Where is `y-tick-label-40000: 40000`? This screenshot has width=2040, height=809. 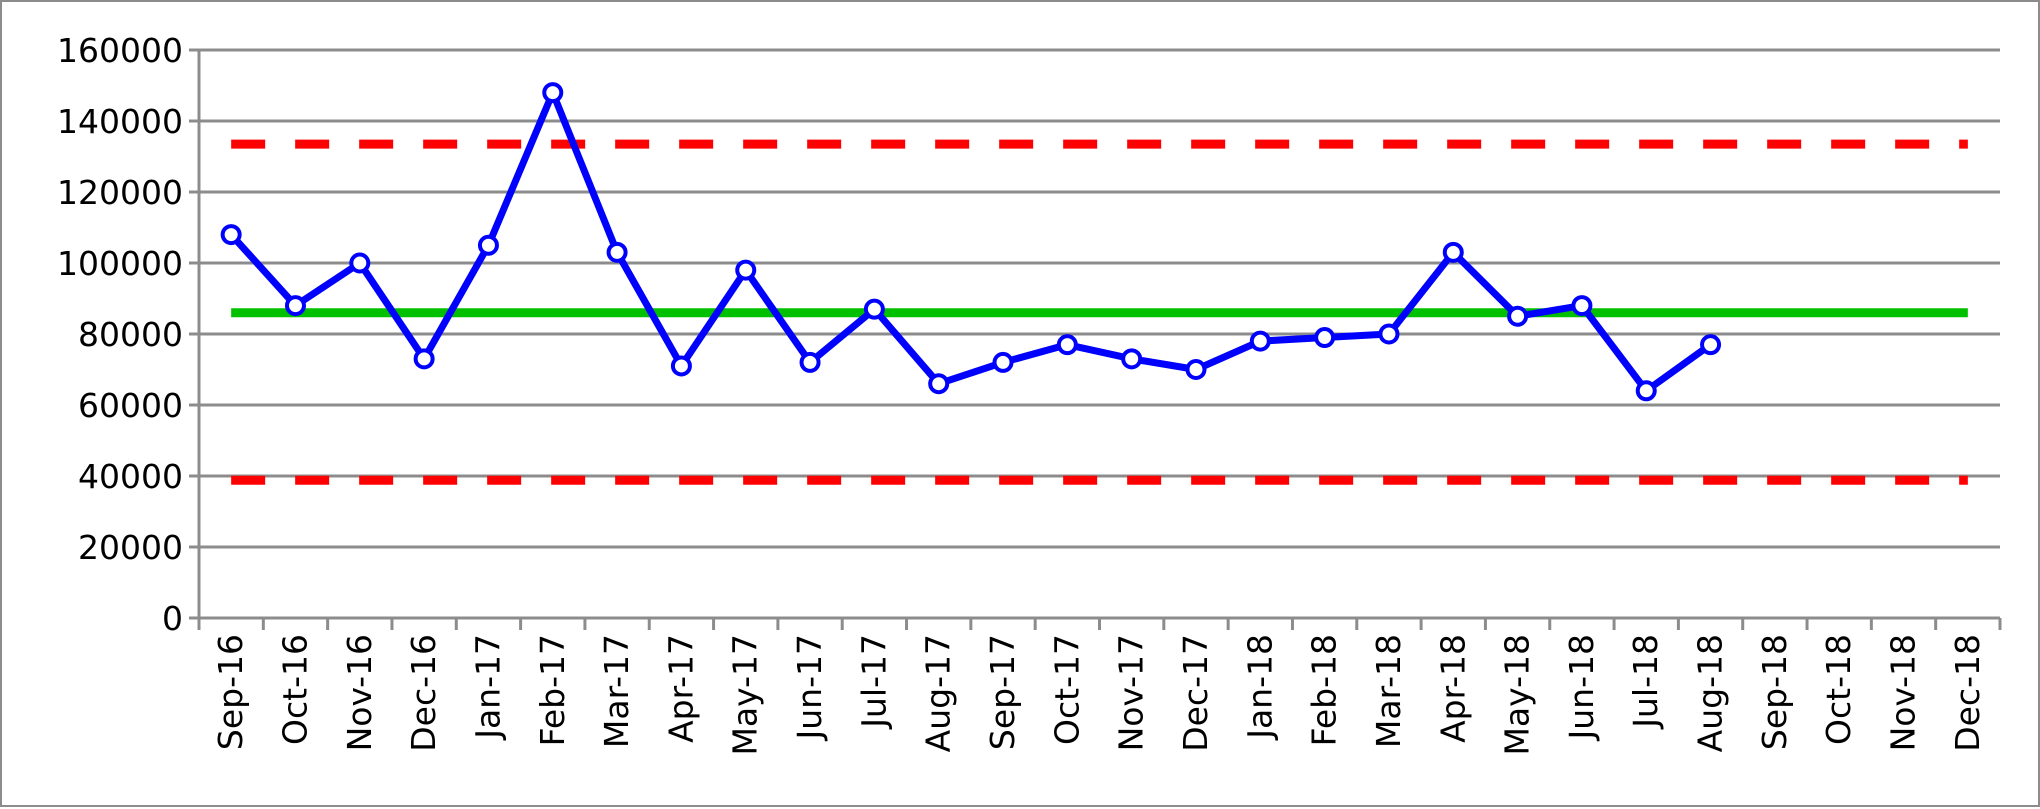
y-tick-label-40000: 40000 is located at coordinates (130, 476).